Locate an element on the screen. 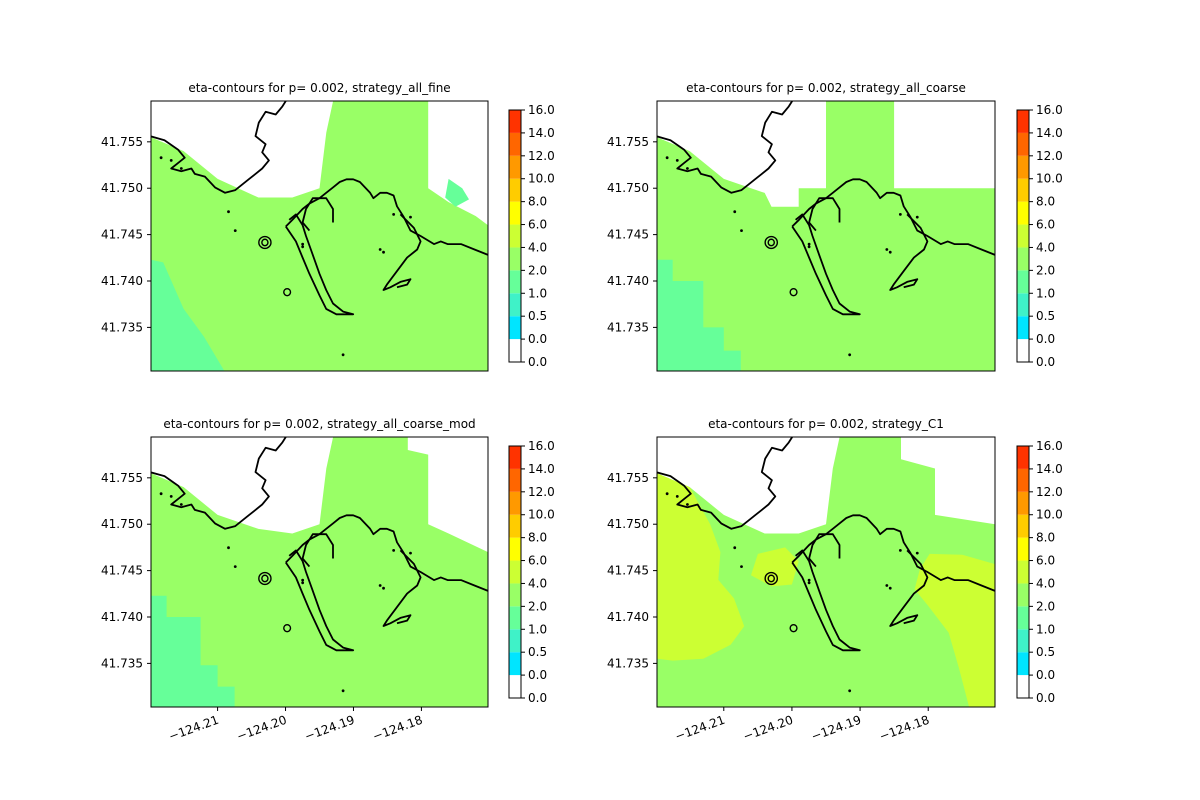  colorbar-tick-label: 0.5 is located at coordinates (1045, 316).